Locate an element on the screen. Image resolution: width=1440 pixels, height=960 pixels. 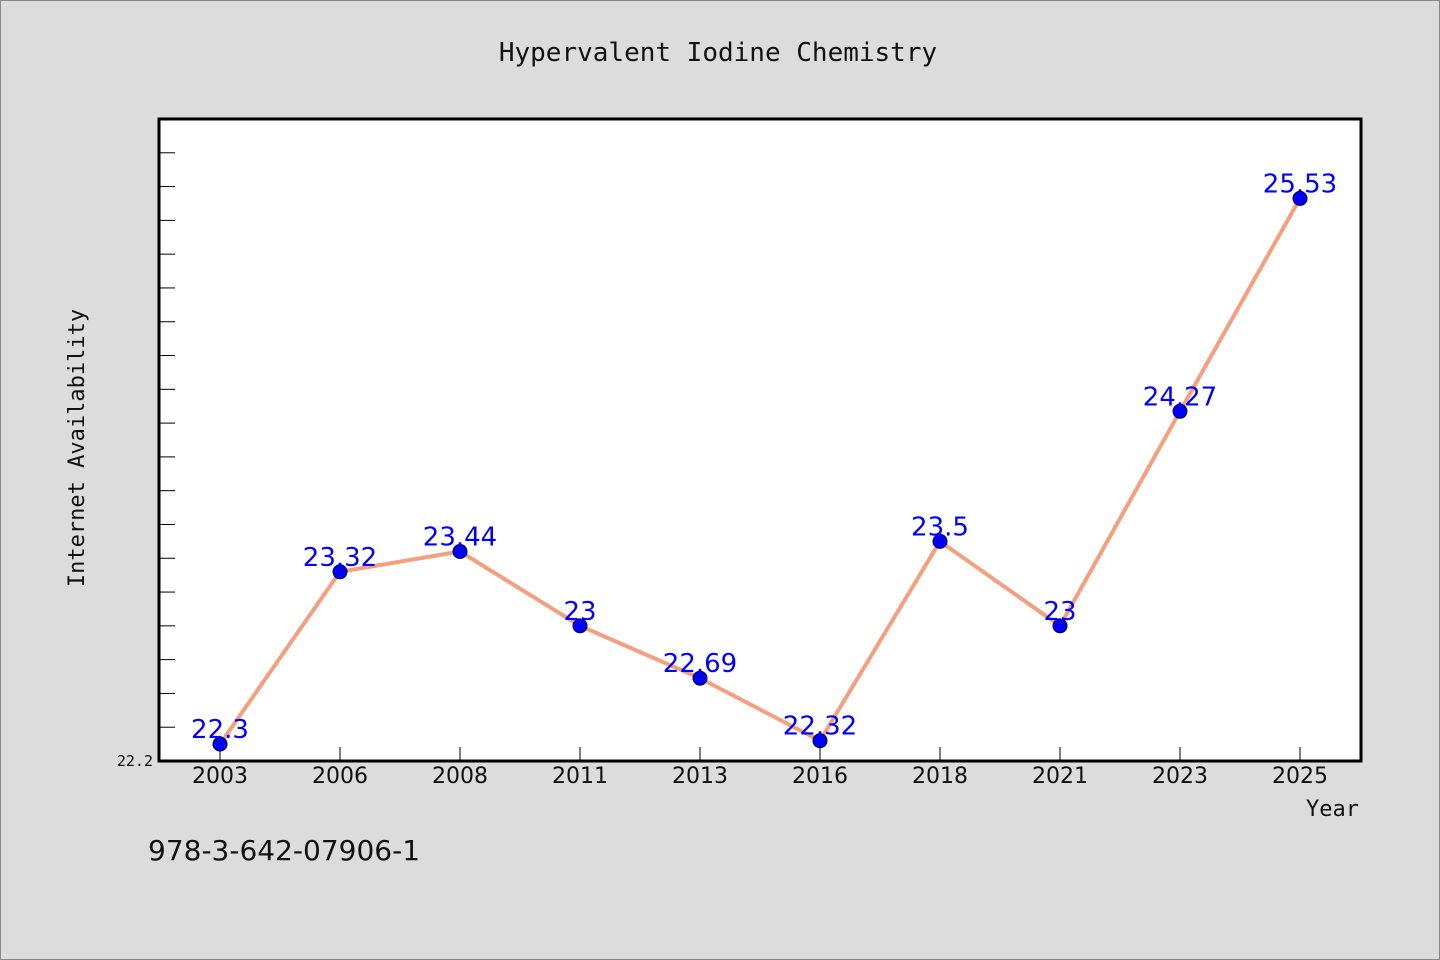
data-label: 22.69 is located at coordinates (700, 664).